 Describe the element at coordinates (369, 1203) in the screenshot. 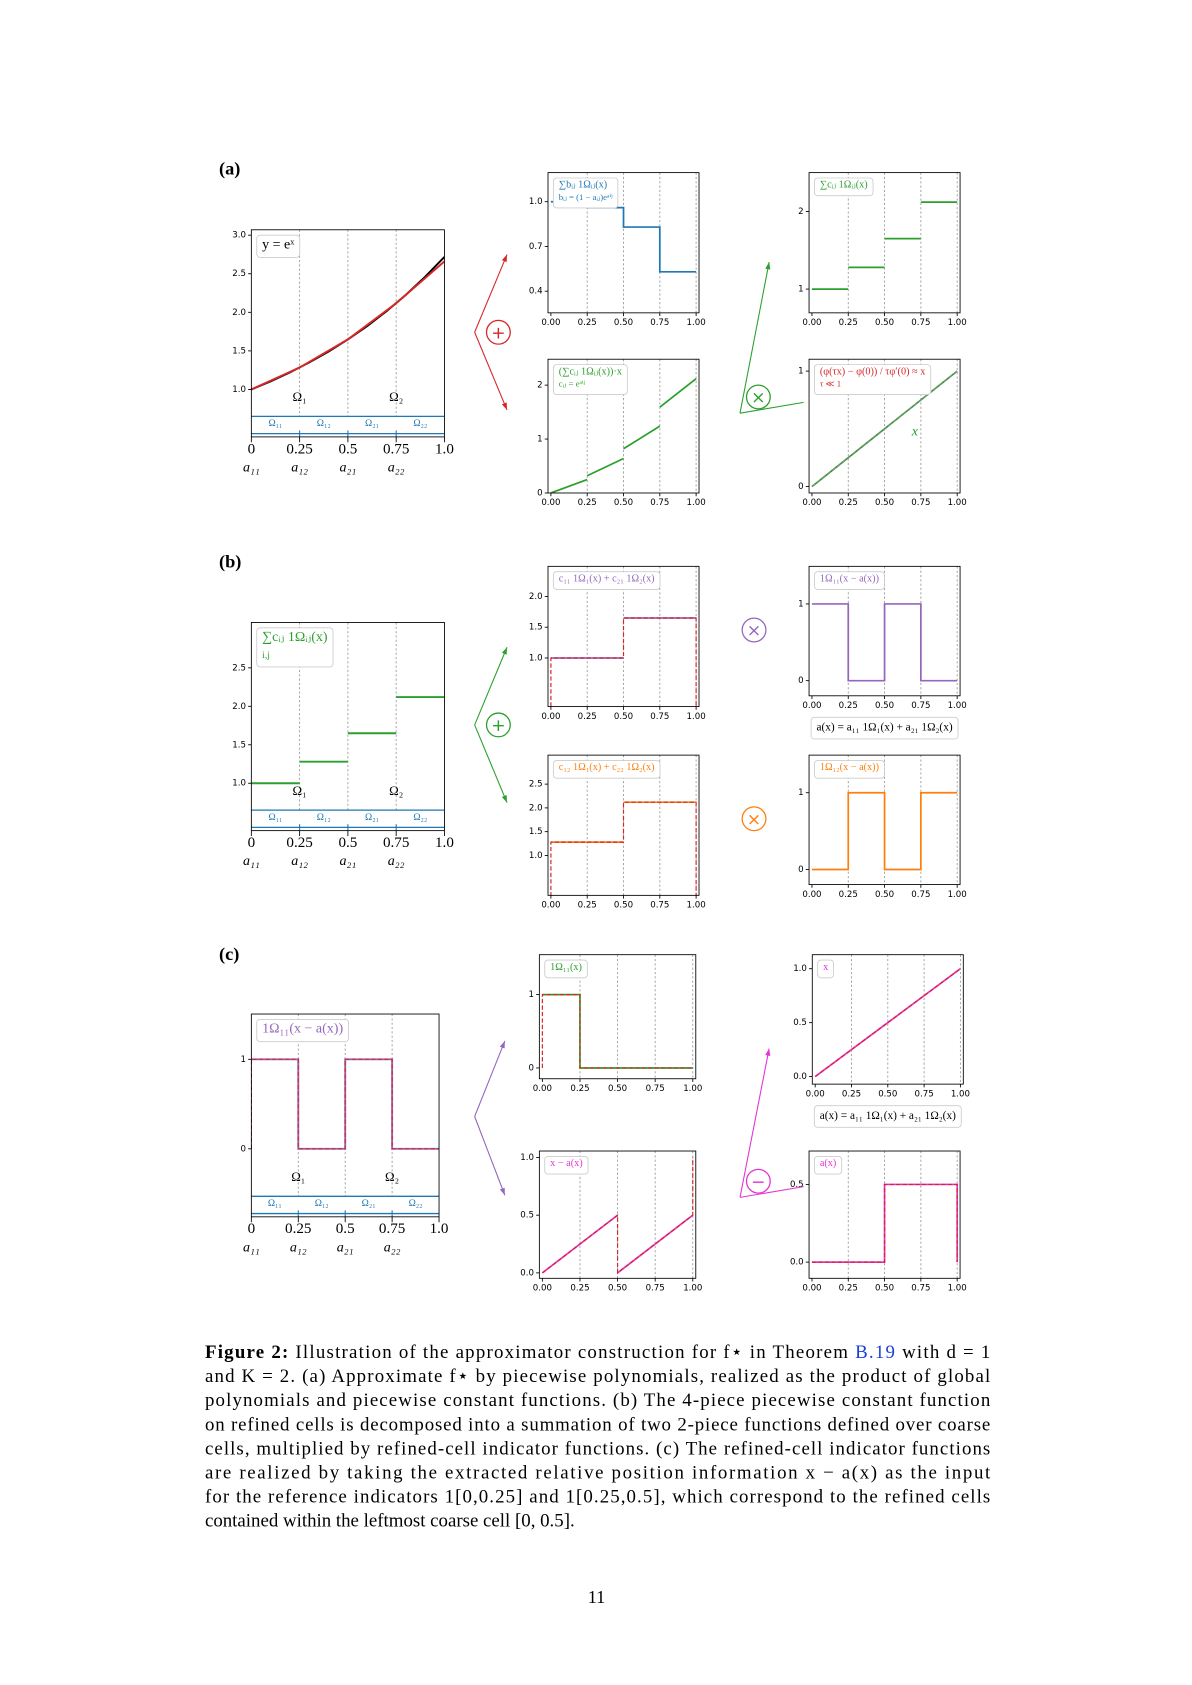

I see `subcell-label: Ω₂₁` at that location.